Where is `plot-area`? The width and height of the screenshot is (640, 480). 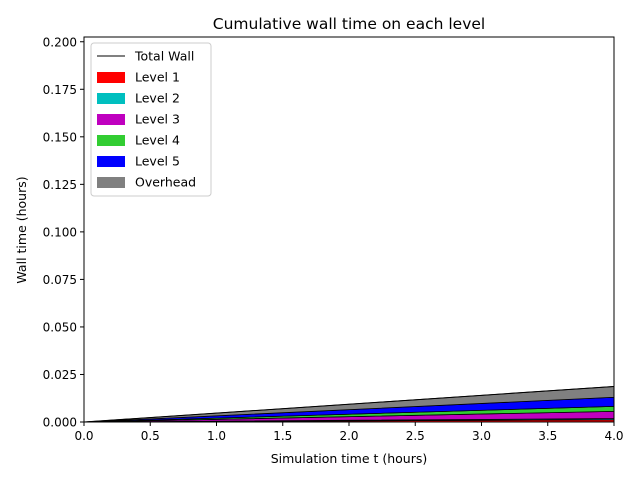 plot-area is located at coordinates (349, 404).